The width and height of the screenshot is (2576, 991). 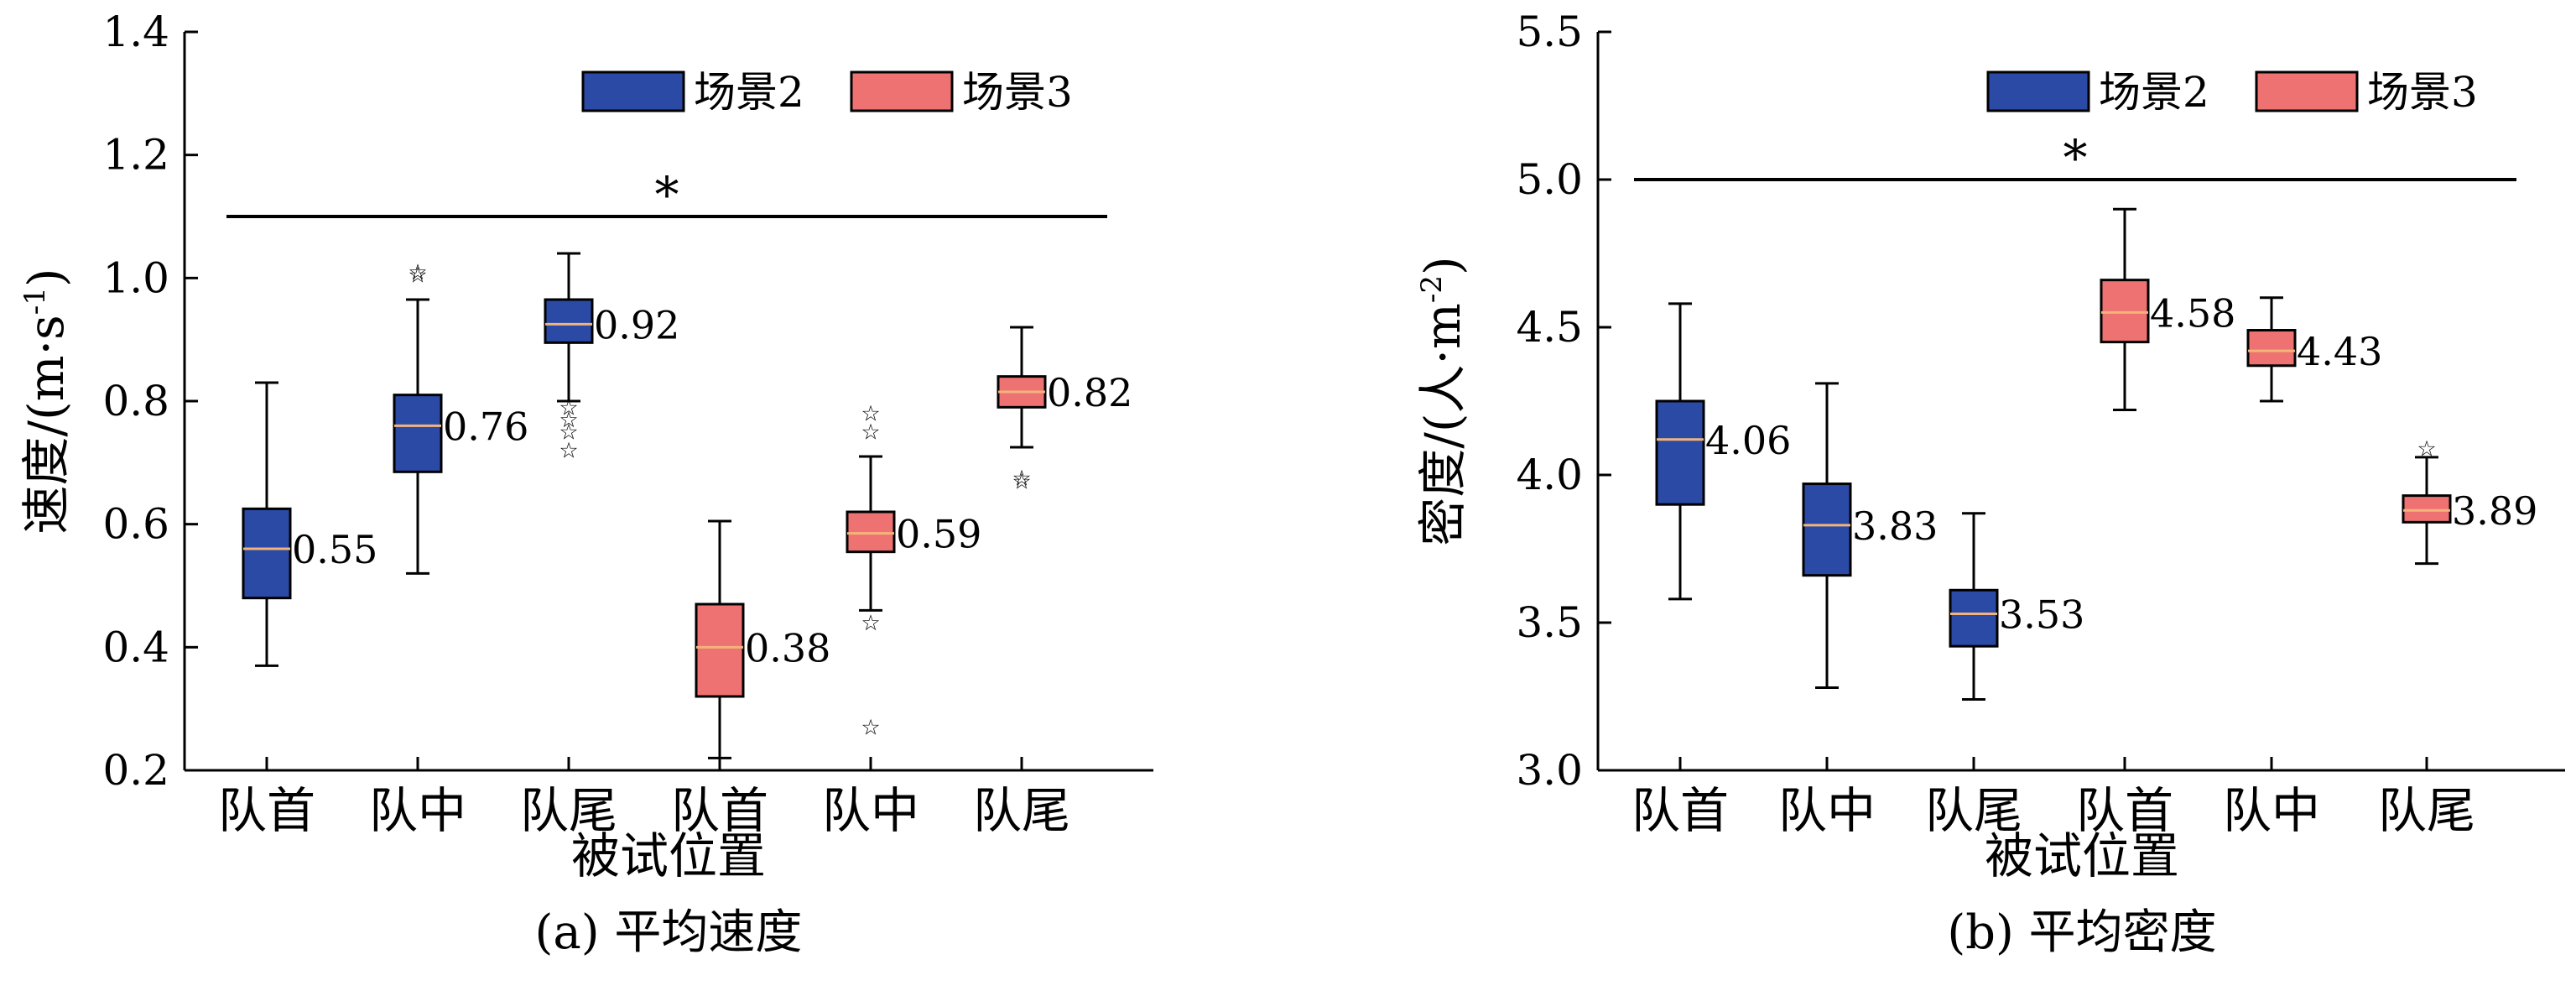 What do you see at coordinates (1549, 475) in the screenshot?
I see `y-tick-label: 4.0` at bounding box center [1549, 475].